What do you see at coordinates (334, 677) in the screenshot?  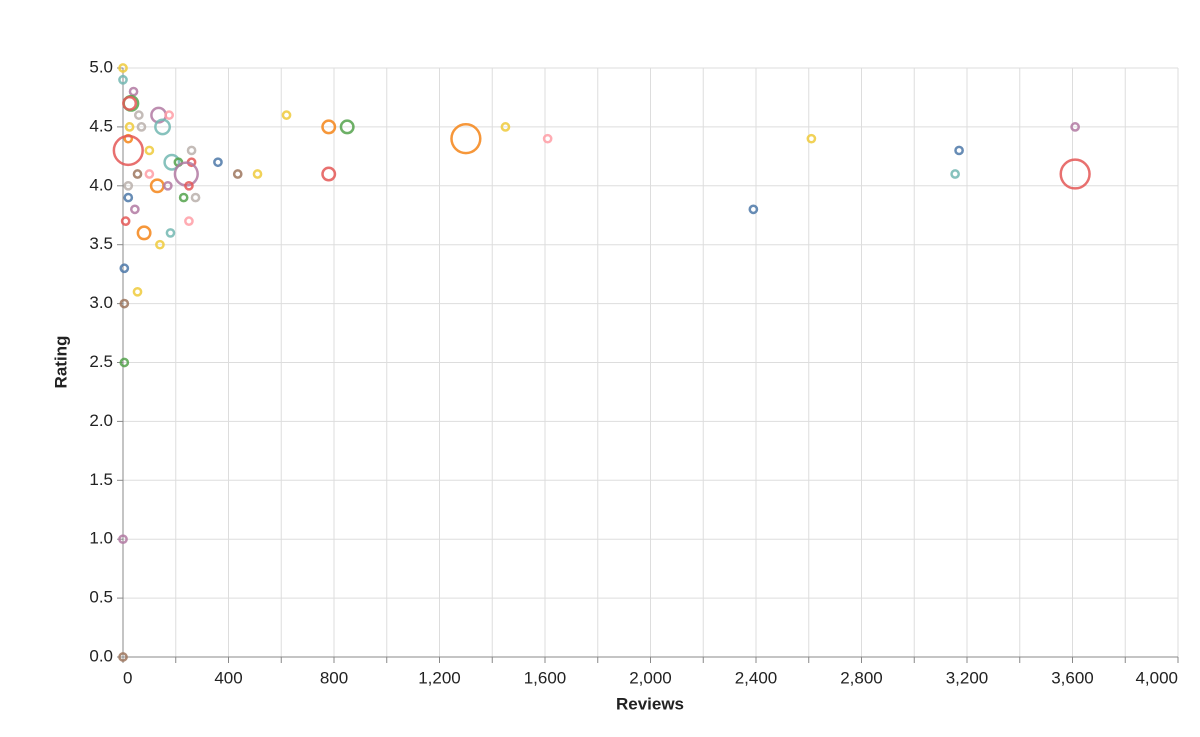 I see `x-tick-label: 800` at bounding box center [334, 677].